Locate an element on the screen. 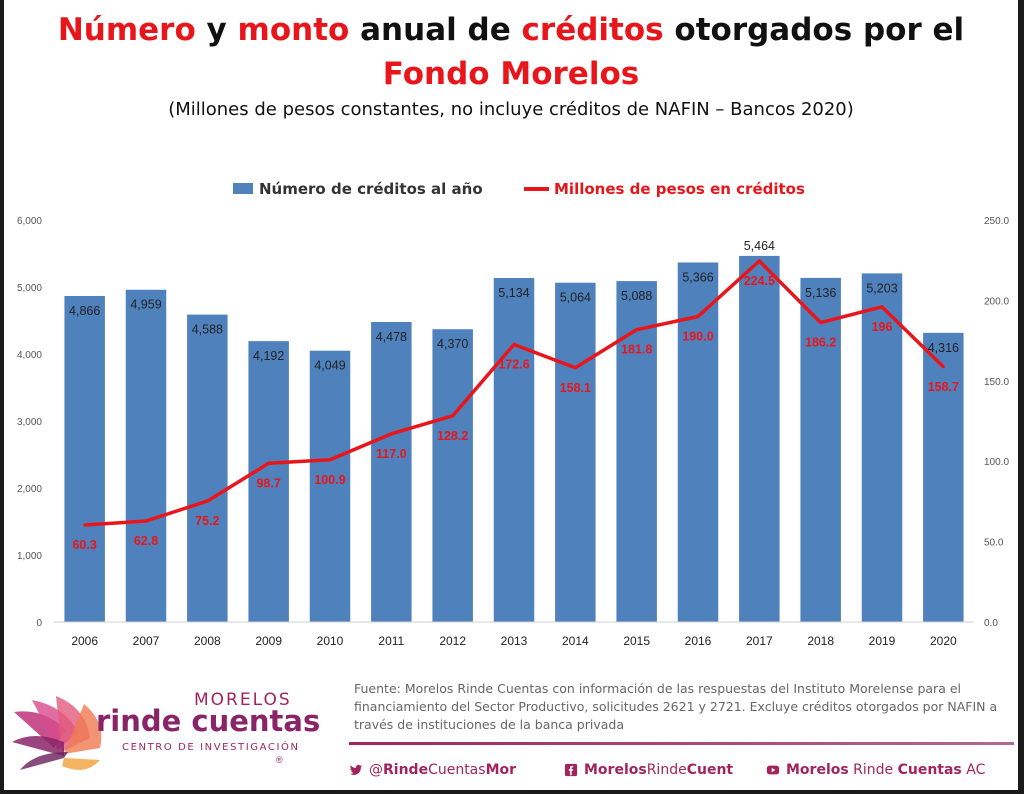 The width and height of the screenshot is (1024, 794). line-label-2014: 158.1 is located at coordinates (575, 388).